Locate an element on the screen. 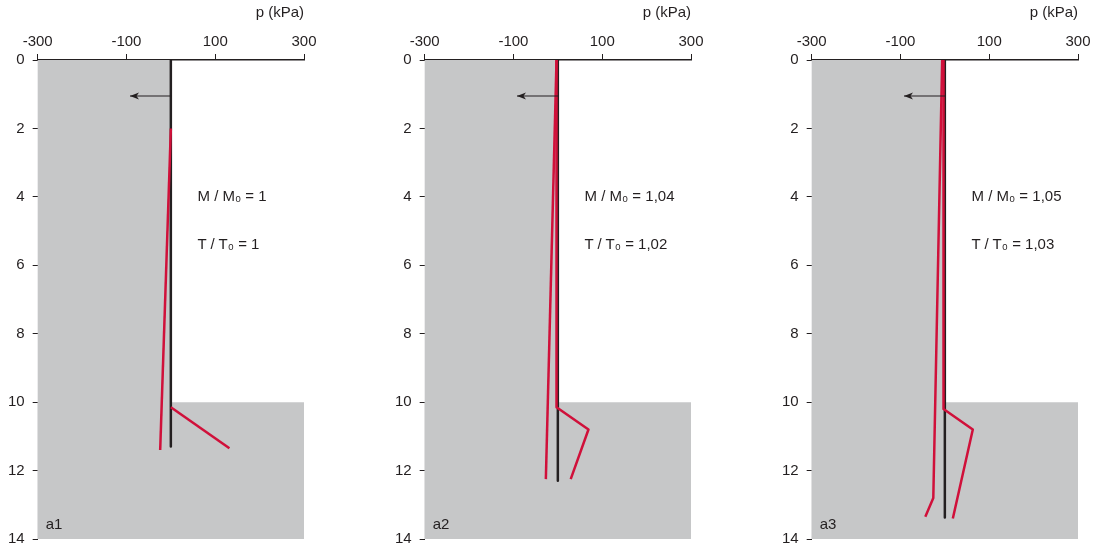 The width and height of the screenshot is (1095, 556). annotation: M / M₀ = 1,04 is located at coordinates (629, 195).